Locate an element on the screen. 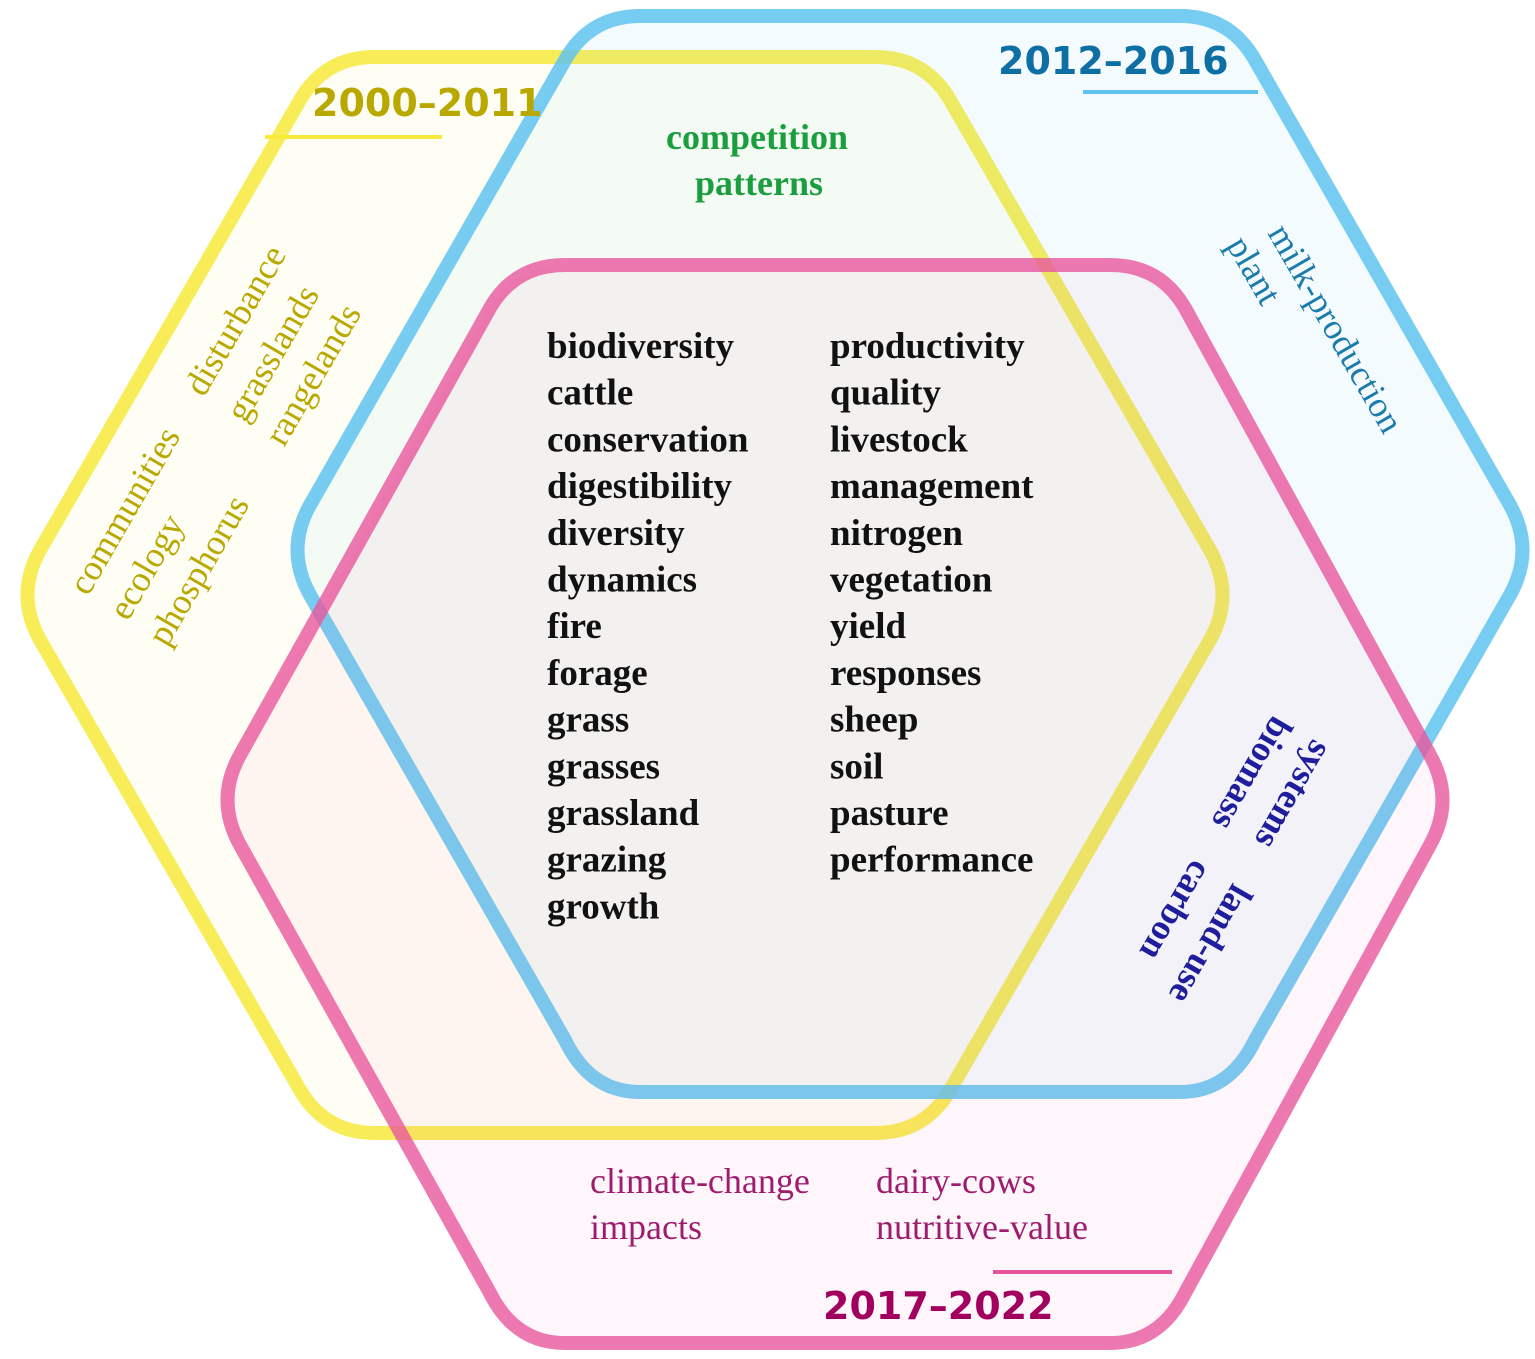 This screenshot has height=1359, width=1535. core-keyword: management is located at coordinates (932, 486).